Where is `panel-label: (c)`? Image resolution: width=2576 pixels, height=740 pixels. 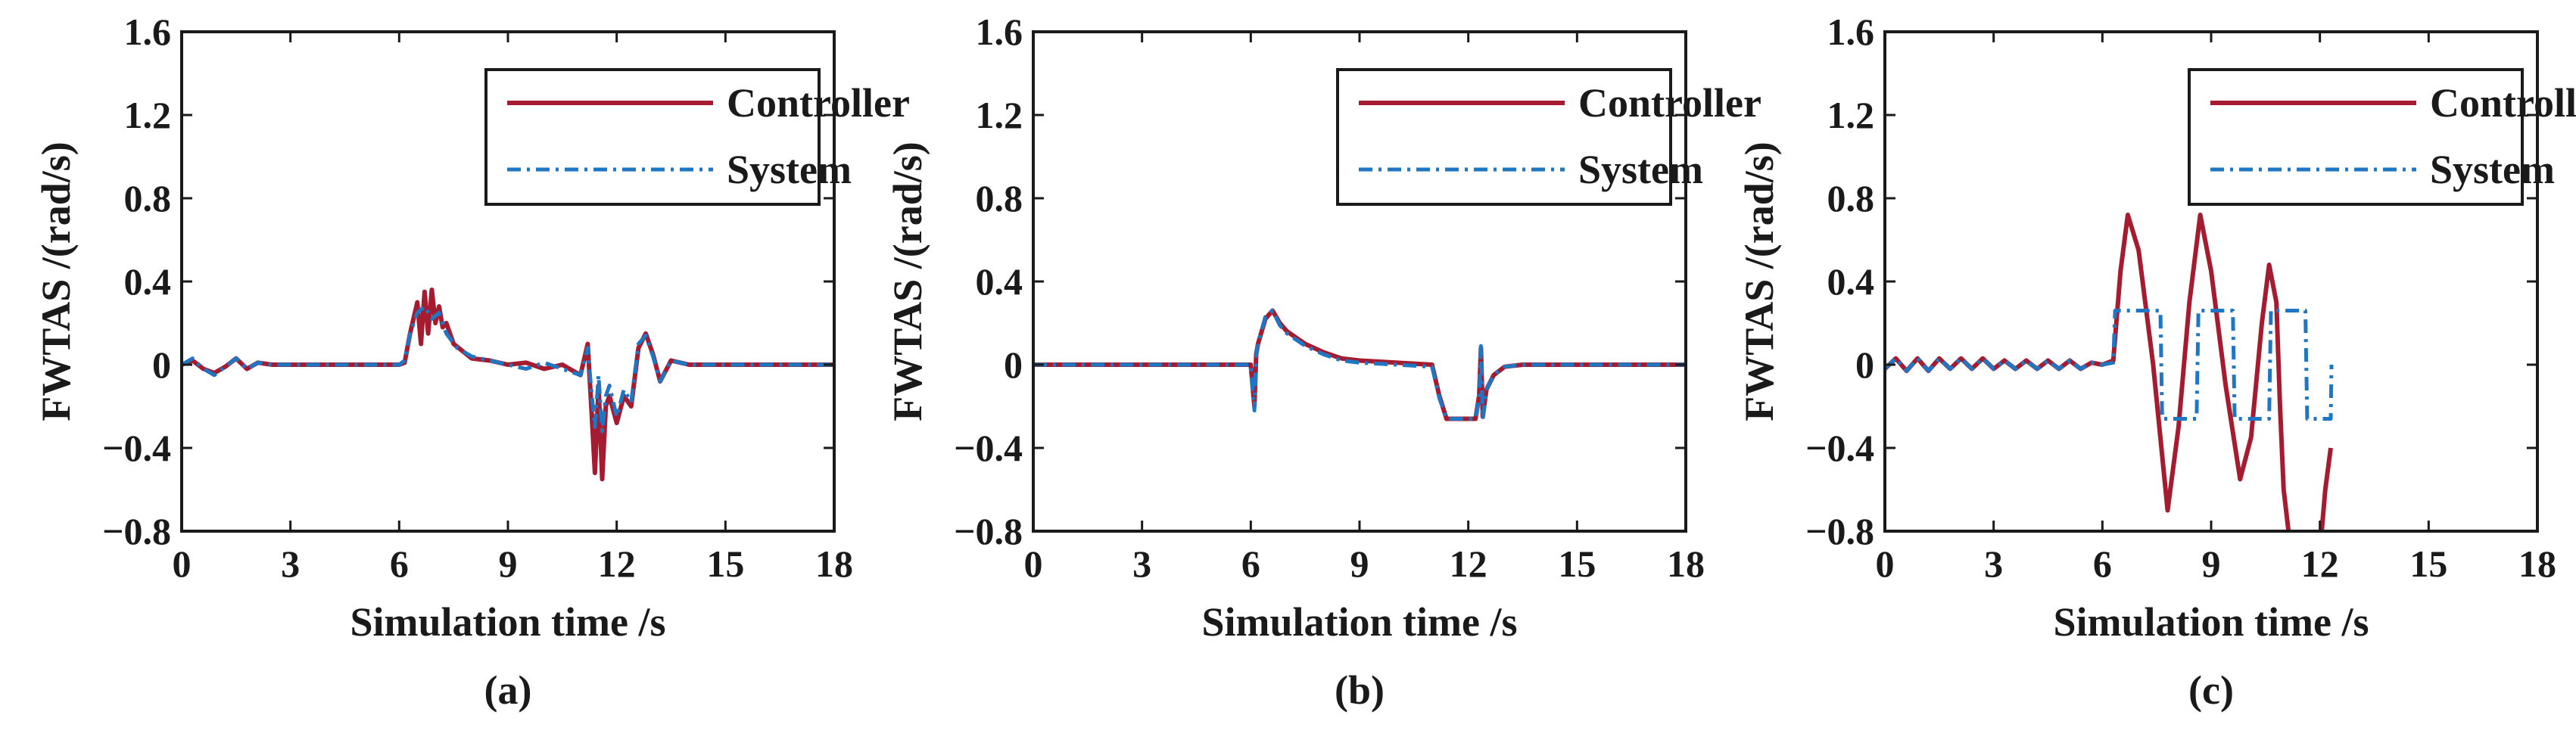
panel-label: (c) is located at coordinates (2211, 690).